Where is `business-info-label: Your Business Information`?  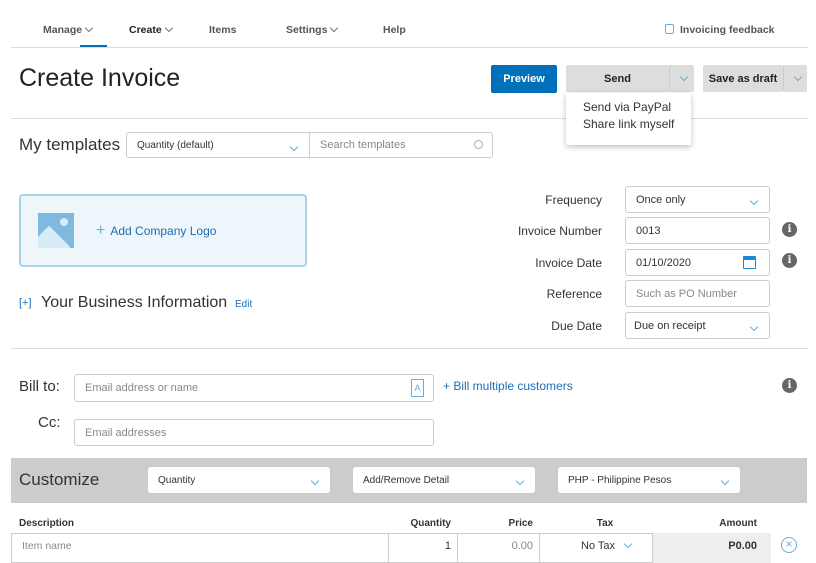 business-info-label: Your Business Information is located at coordinates (134, 302).